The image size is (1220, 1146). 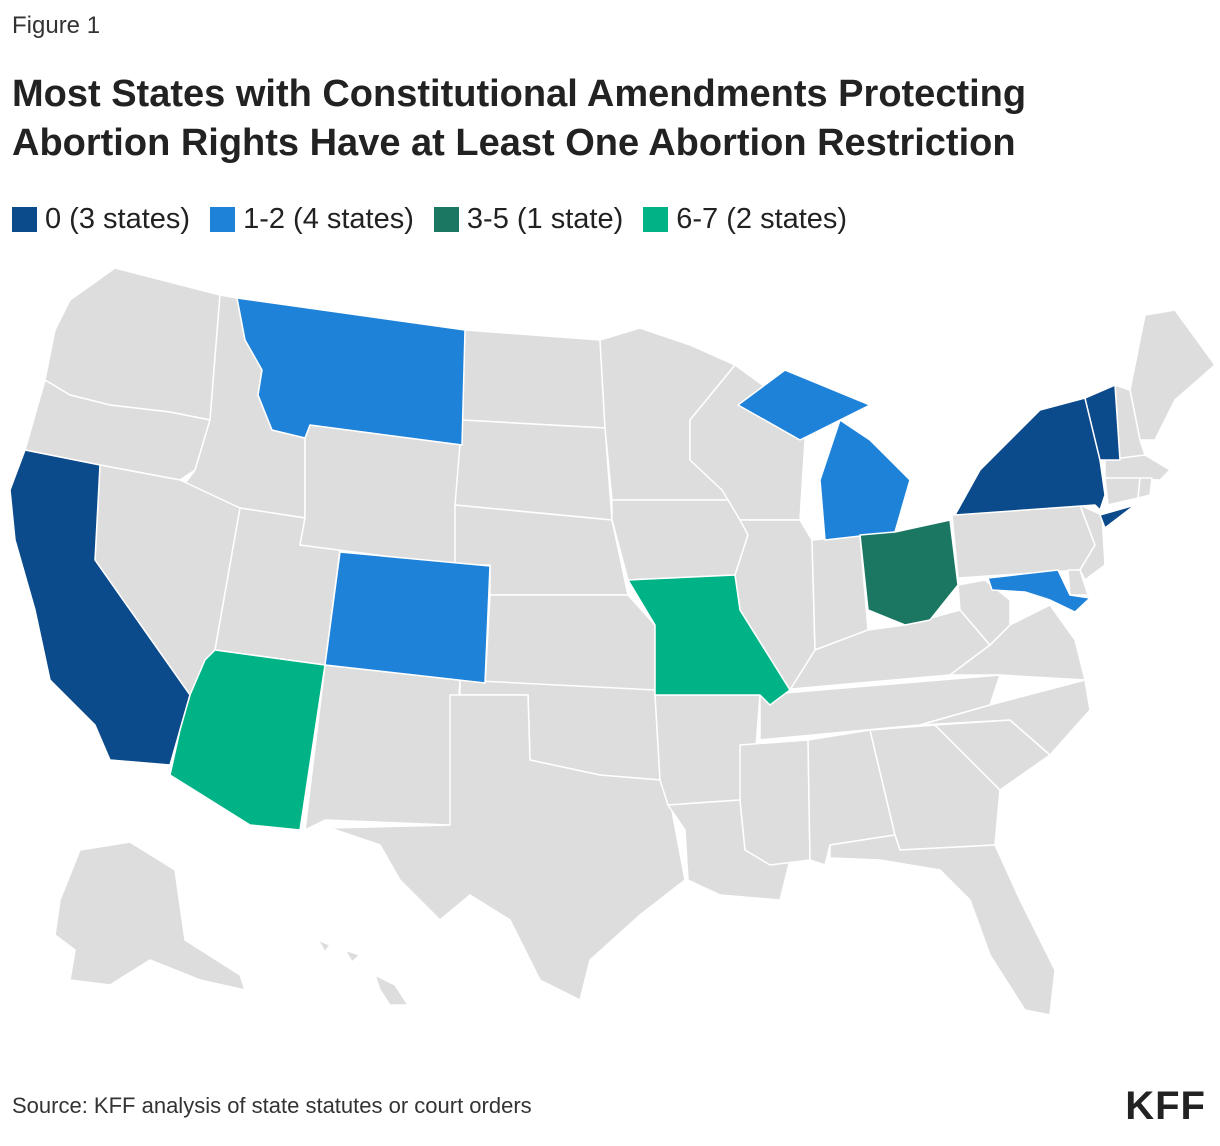 What do you see at coordinates (1122, 491) in the screenshot?
I see `state-connecticut` at bounding box center [1122, 491].